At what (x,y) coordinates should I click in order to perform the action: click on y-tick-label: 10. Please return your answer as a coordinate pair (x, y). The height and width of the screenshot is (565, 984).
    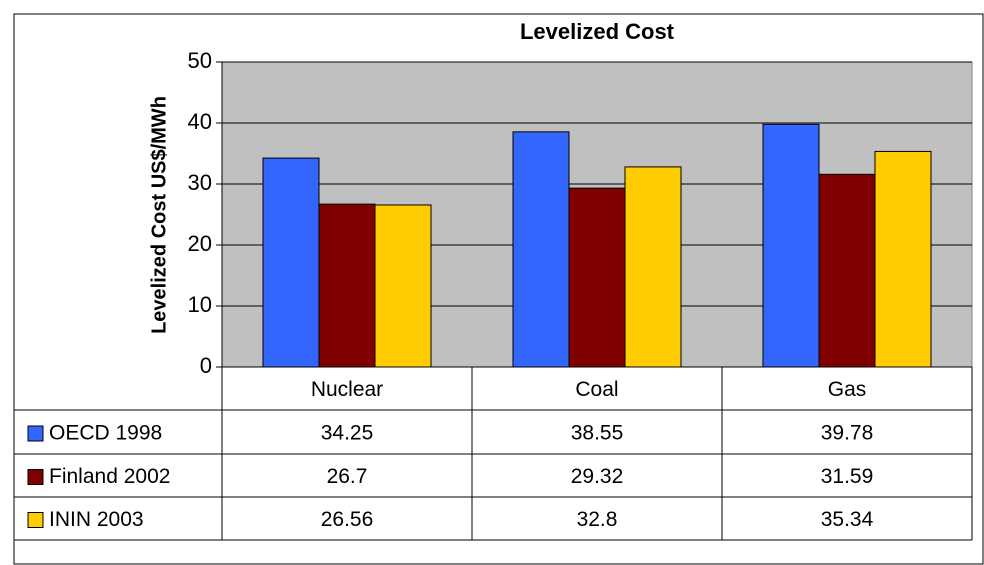
    Looking at the image, I should click on (200, 304).